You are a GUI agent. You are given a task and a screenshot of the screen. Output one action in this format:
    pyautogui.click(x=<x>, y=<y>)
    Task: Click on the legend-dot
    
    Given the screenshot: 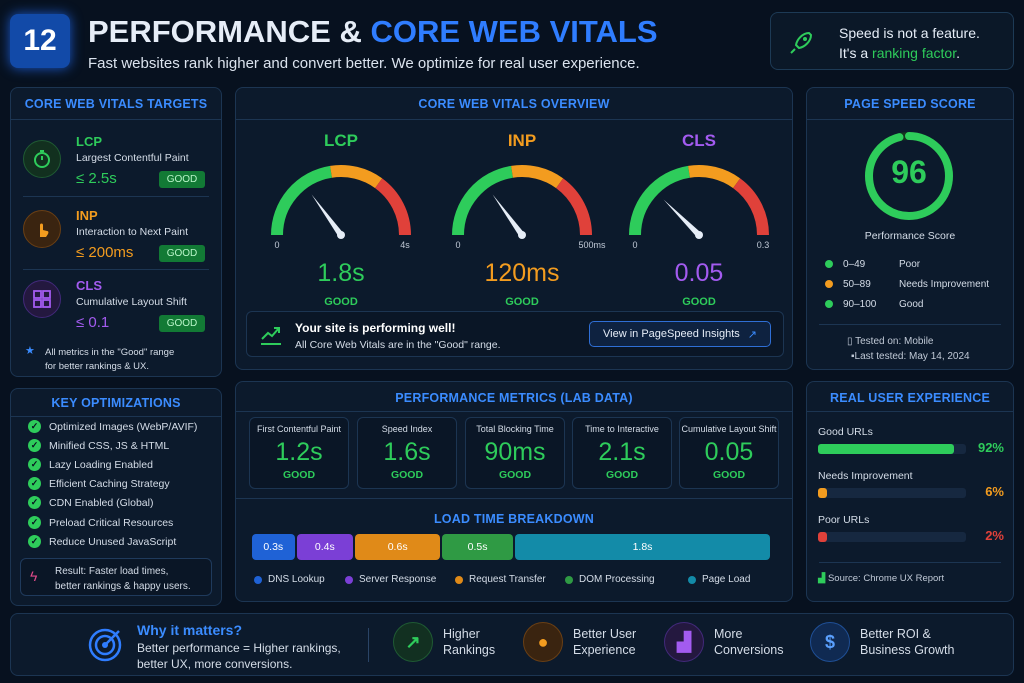 What is the action you would take?
    pyautogui.click(x=829, y=264)
    